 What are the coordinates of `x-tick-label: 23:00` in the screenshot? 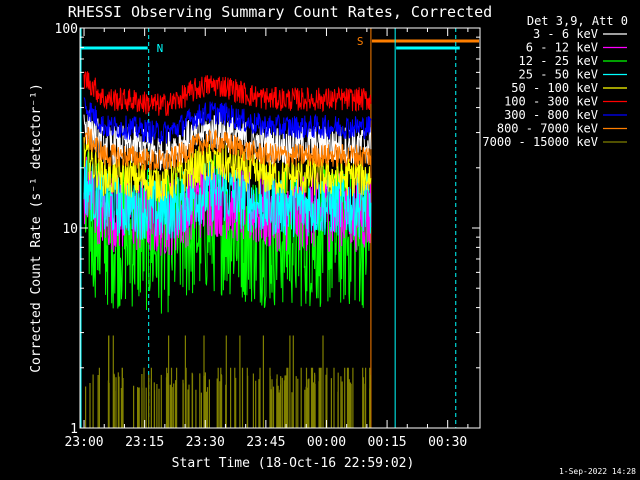 It's located at (83, 442).